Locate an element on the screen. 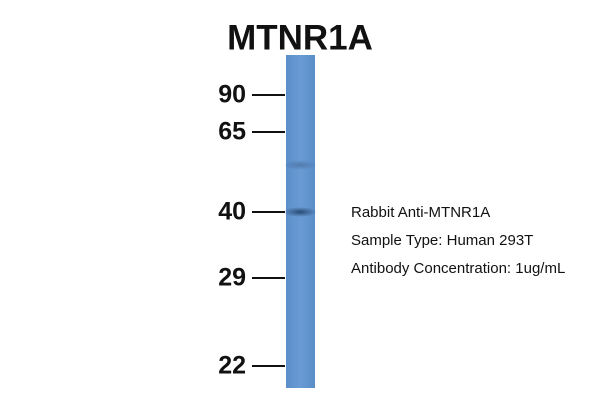  marker-label: 40 is located at coordinates (232, 212).